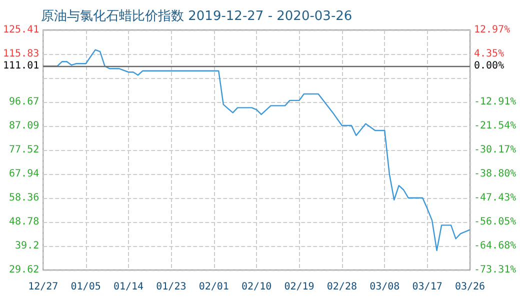  Describe the element at coordinates (196, 16) in the screenshot. I see `chart-title: 原油与氯化石蜡比价指数 2019-12-27 - 2020-03-26` at that location.